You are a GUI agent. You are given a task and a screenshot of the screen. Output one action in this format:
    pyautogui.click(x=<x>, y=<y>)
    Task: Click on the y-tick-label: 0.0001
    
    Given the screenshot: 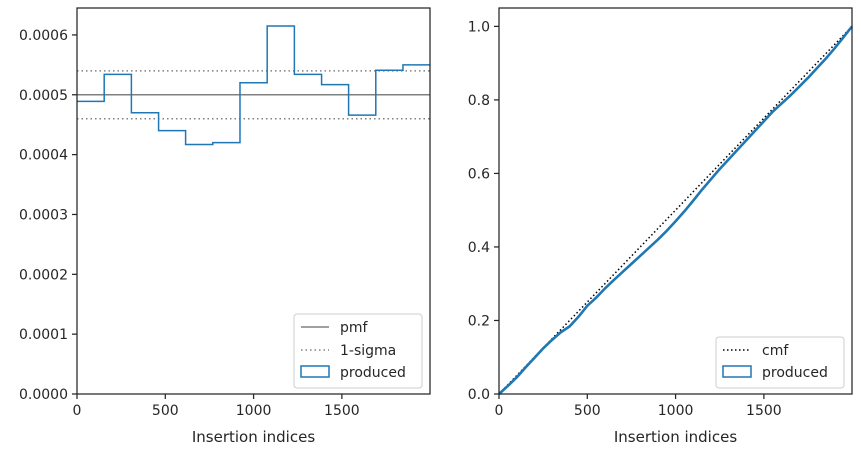 What is the action you would take?
    pyautogui.click(x=43, y=335)
    